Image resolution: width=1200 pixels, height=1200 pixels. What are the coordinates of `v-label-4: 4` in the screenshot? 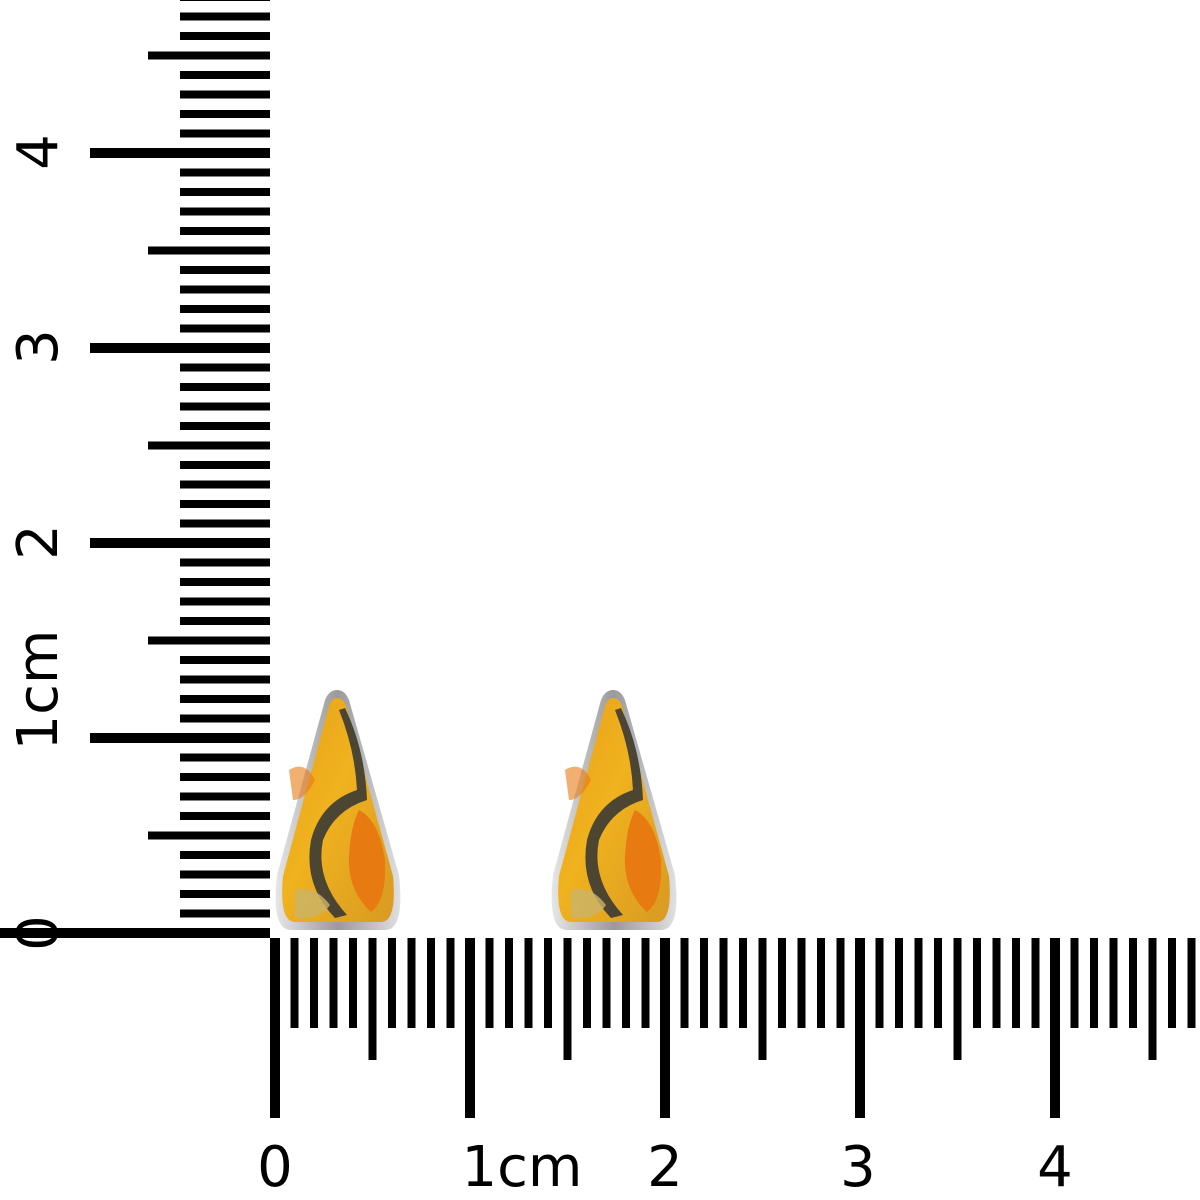 It's located at (38, 152).